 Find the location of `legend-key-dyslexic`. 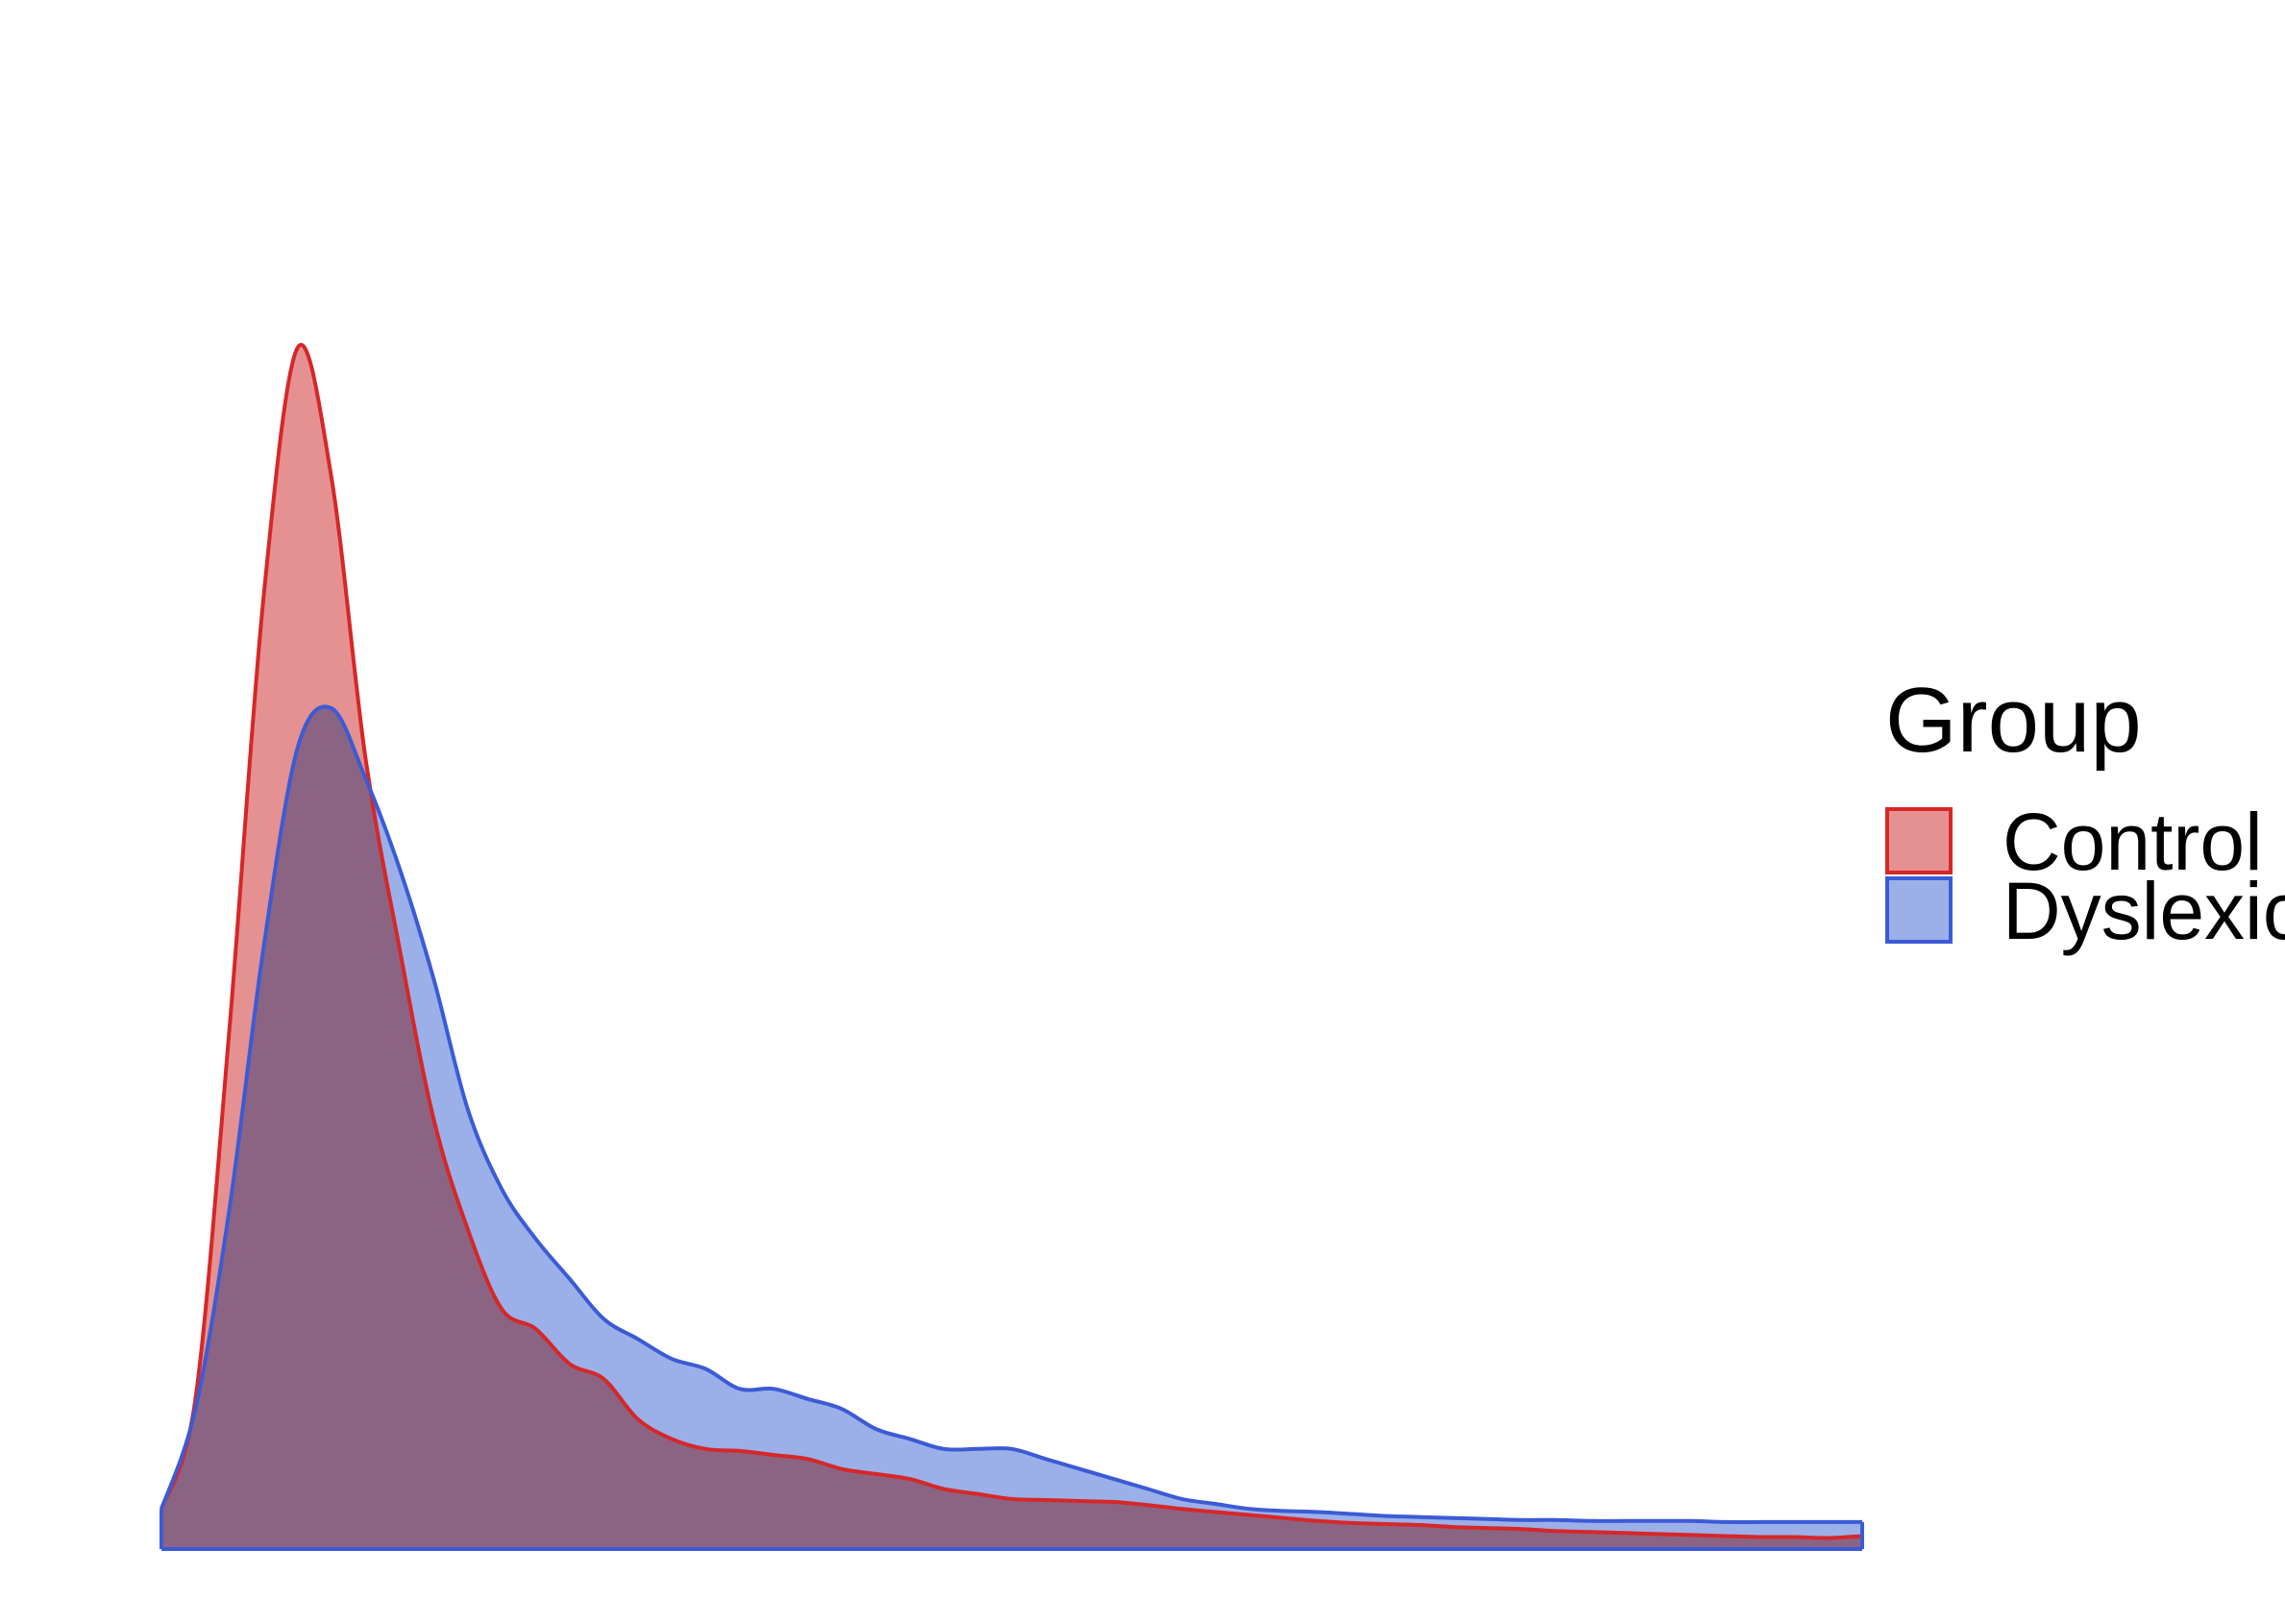

legend-key-dyslexic is located at coordinates (1919, 910).